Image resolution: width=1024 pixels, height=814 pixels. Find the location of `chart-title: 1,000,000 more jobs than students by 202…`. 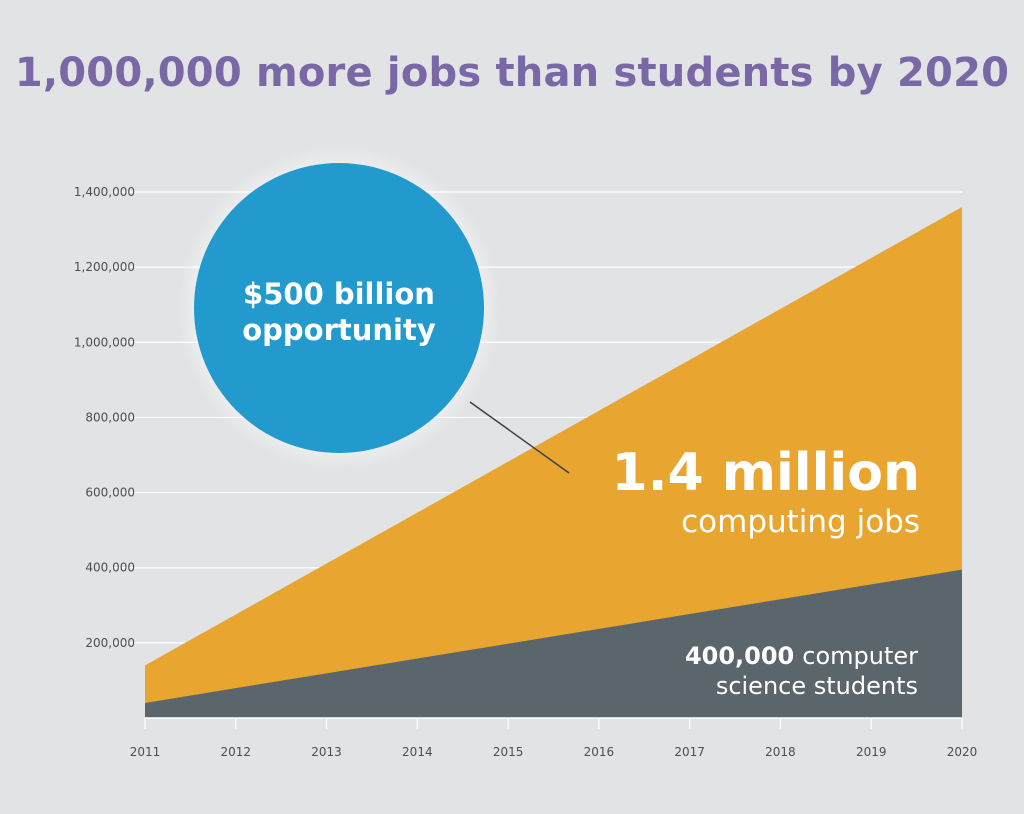

chart-title: 1,000,000 more jobs than students by 202… is located at coordinates (512, 73).